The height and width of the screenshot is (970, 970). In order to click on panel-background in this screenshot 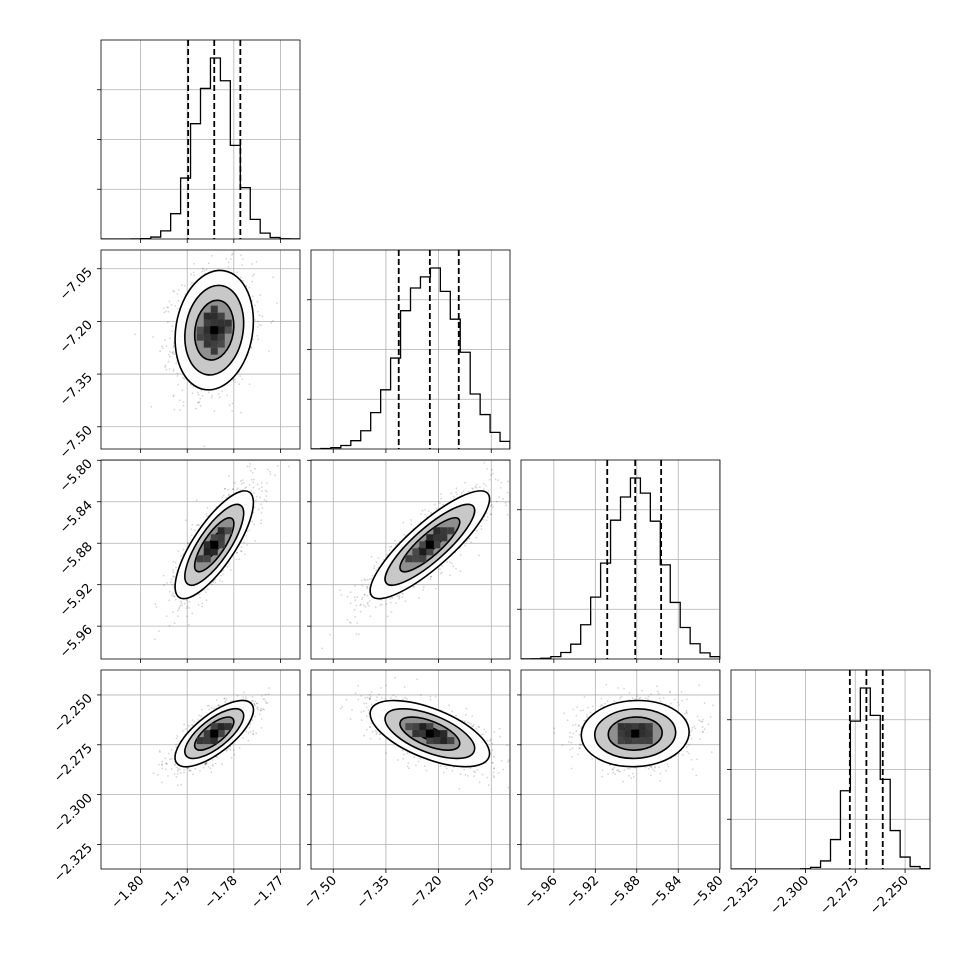, I will do `click(200, 769)`.